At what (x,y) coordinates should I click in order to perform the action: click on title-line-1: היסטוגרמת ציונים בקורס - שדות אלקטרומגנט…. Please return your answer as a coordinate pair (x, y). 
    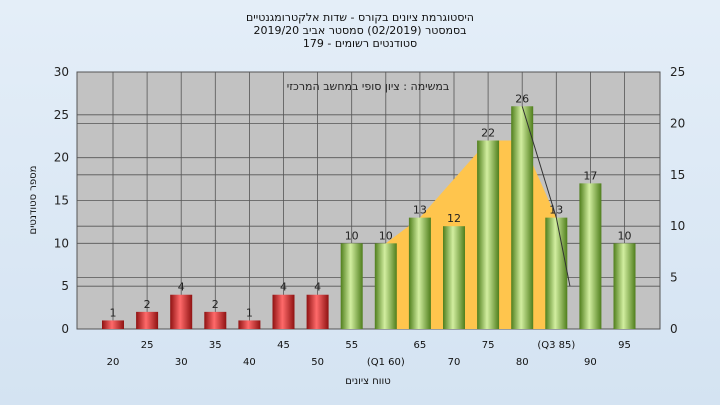
    Looking at the image, I should click on (360, 17).